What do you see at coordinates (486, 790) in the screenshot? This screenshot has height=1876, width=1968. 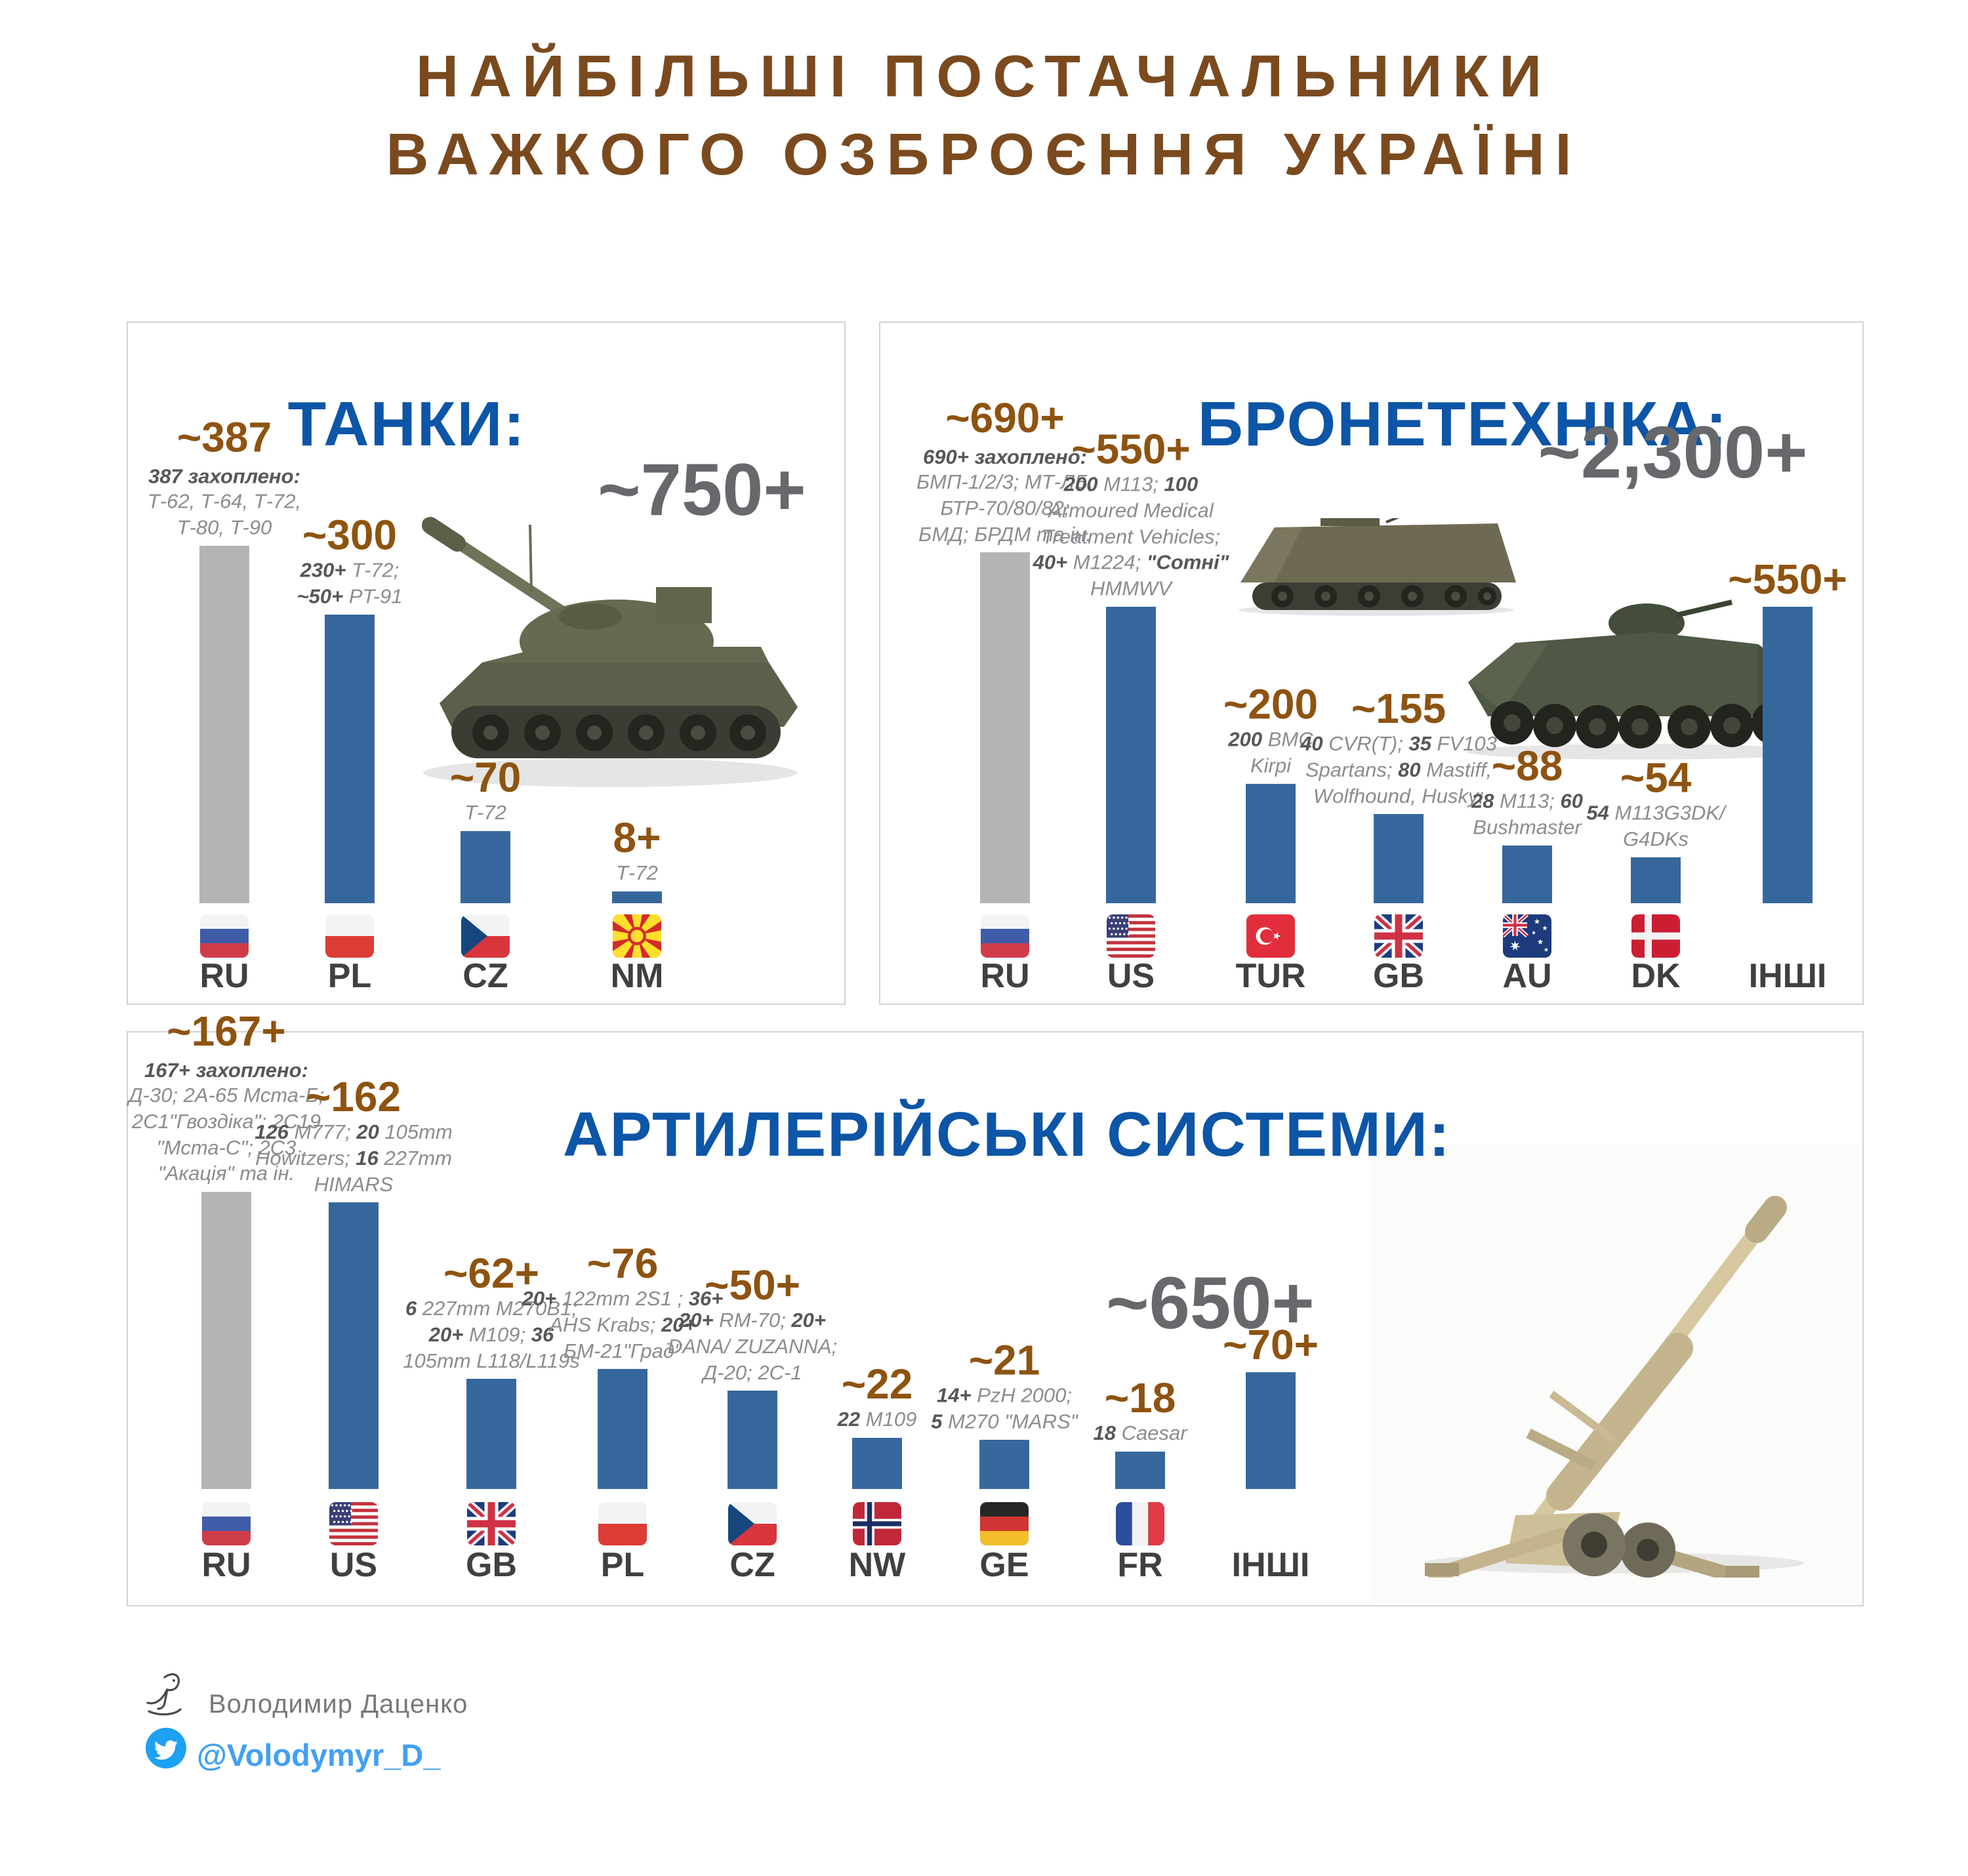 I see `annotation-tanks-CZ: ~70 Т-72` at bounding box center [486, 790].